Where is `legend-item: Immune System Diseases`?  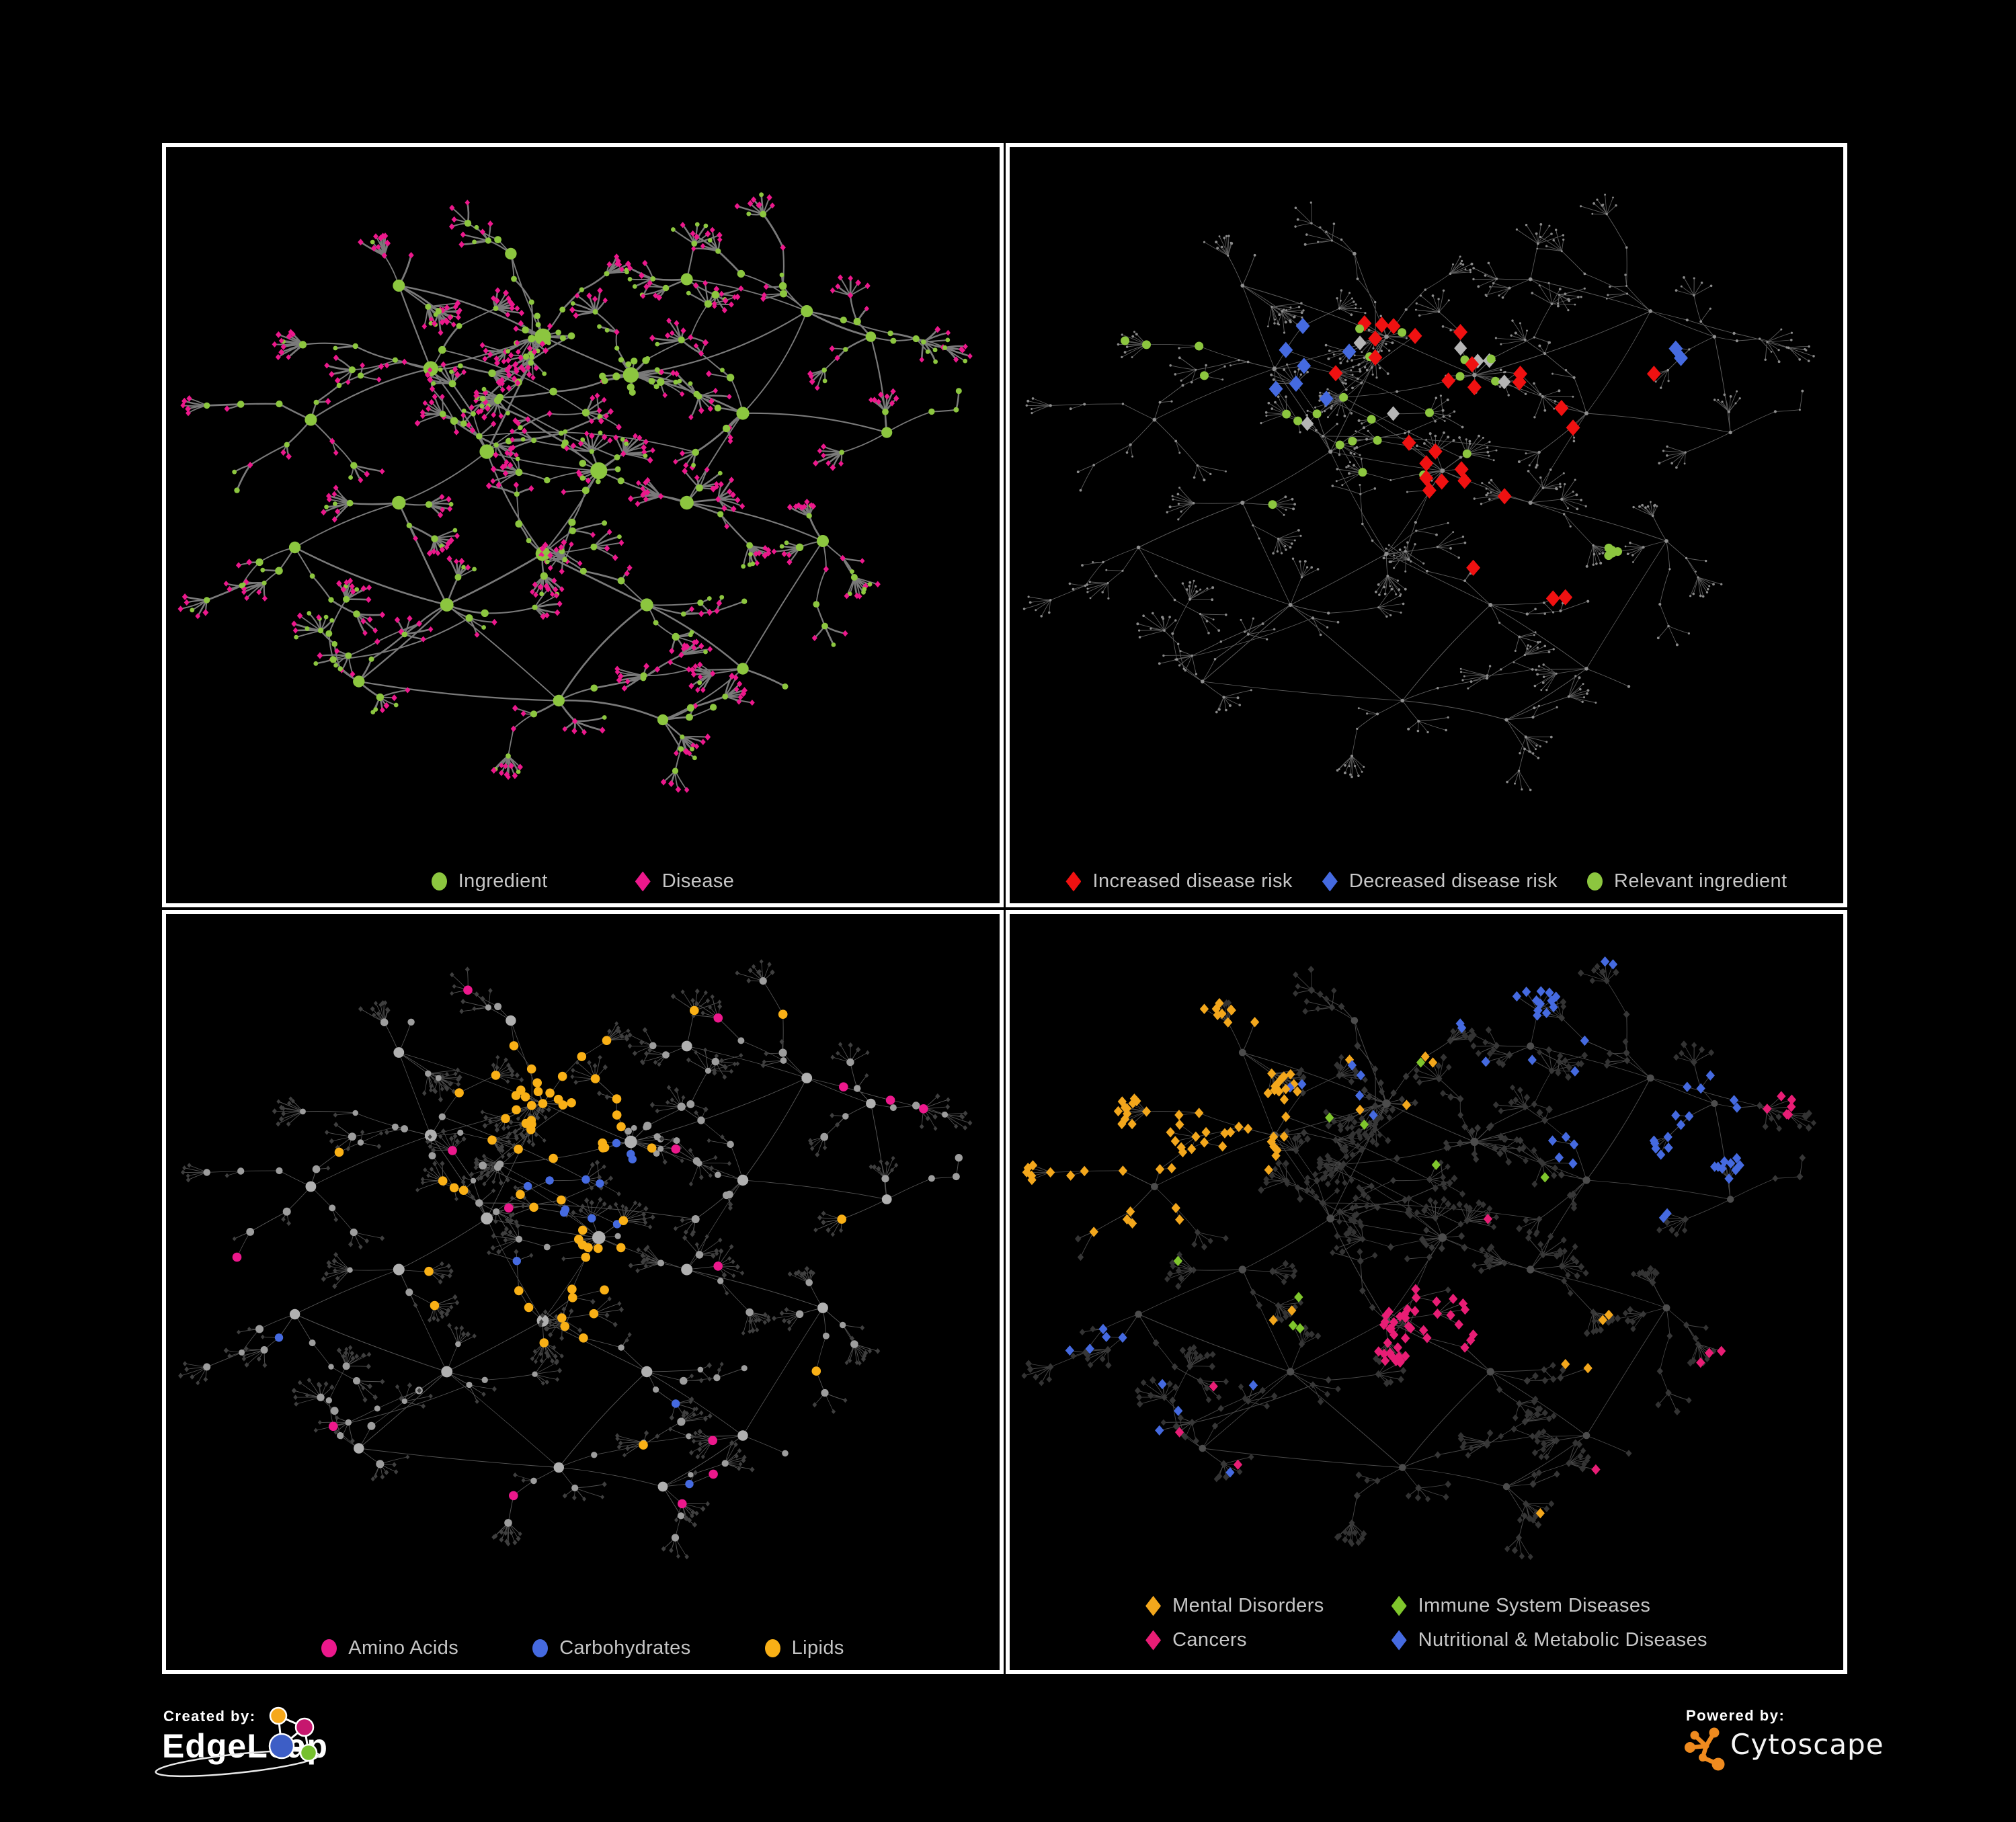 legend-item: Immune System Diseases is located at coordinates (1521, 1606).